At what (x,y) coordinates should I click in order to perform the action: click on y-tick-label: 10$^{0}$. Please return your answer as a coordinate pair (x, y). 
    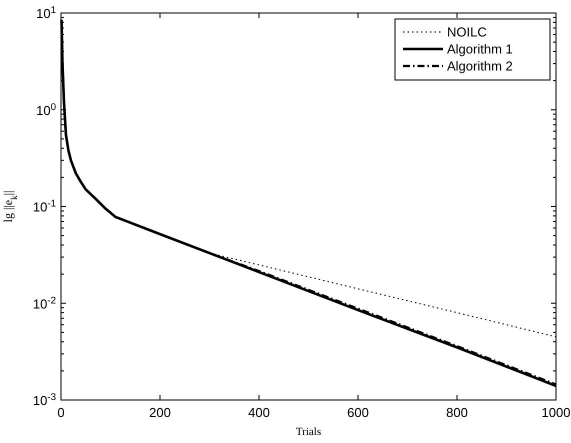
    Looking at the image, I should click on (46, 109).